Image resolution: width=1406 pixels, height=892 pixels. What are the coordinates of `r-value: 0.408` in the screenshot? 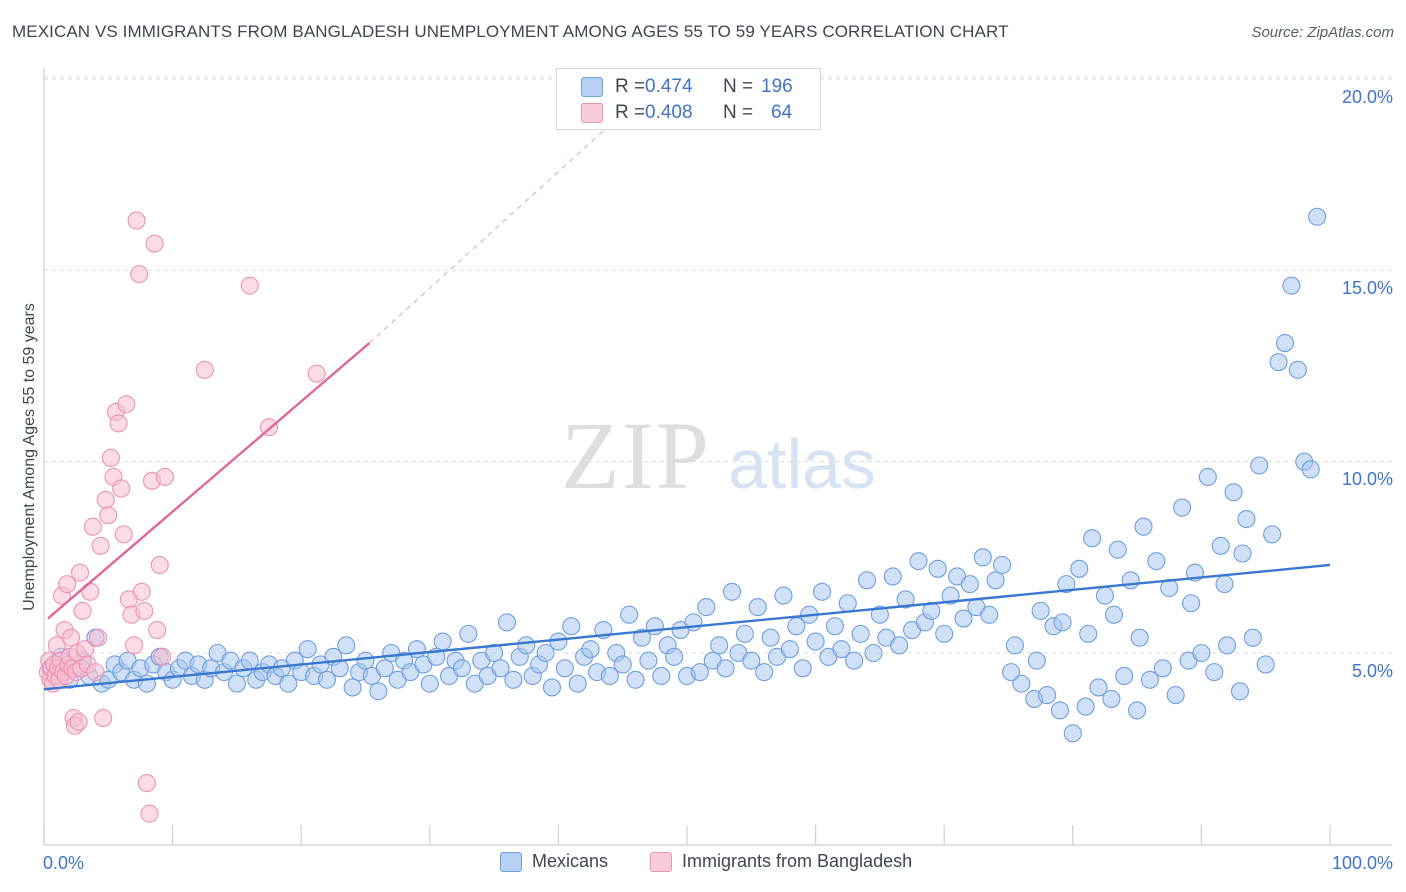 It's located at (669, 112).